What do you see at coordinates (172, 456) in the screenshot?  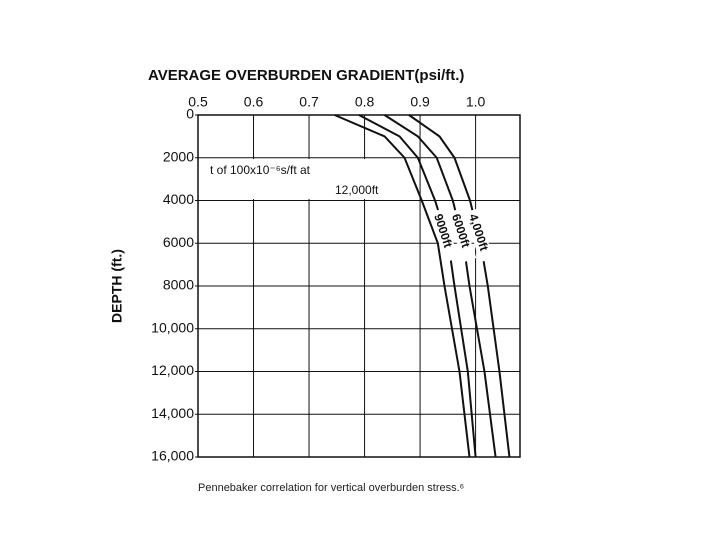 I see `y-tick-label: 16,000` at bounding box center [172, 456].